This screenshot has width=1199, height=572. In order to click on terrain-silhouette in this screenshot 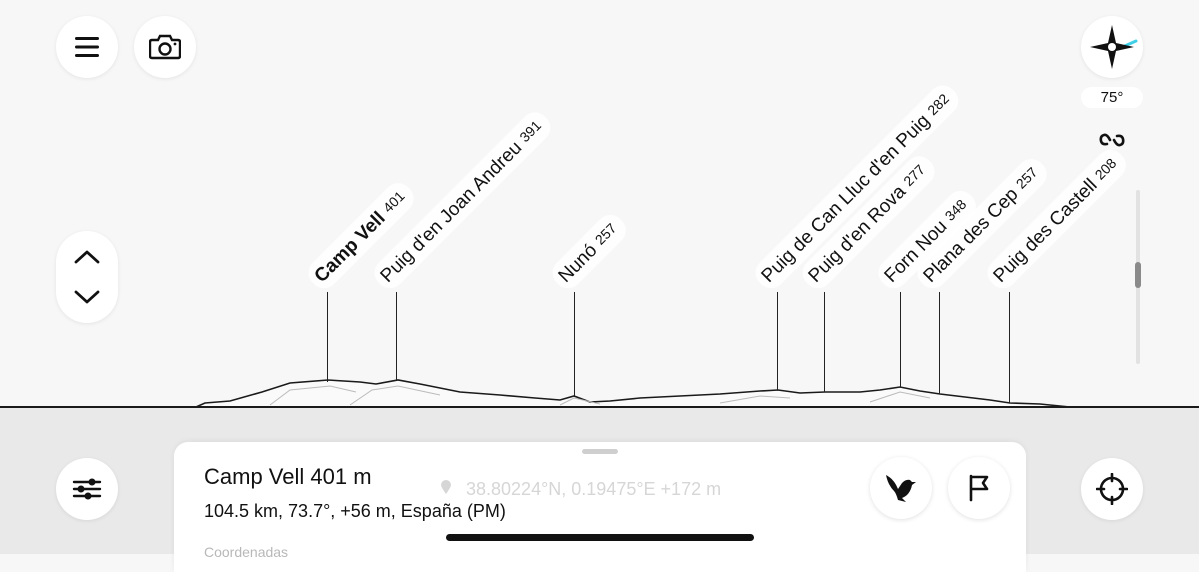, I will do `click(633, 393)`.